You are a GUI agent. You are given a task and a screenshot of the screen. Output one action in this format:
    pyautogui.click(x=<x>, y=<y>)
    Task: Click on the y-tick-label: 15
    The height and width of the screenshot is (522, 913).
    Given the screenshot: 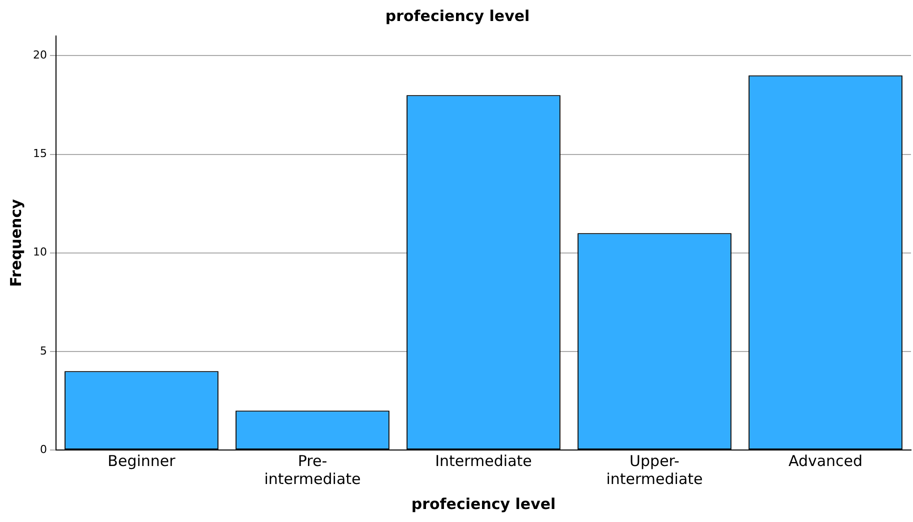 What is the action you would take?
    pyautogui.click(x=39, y=153)
    